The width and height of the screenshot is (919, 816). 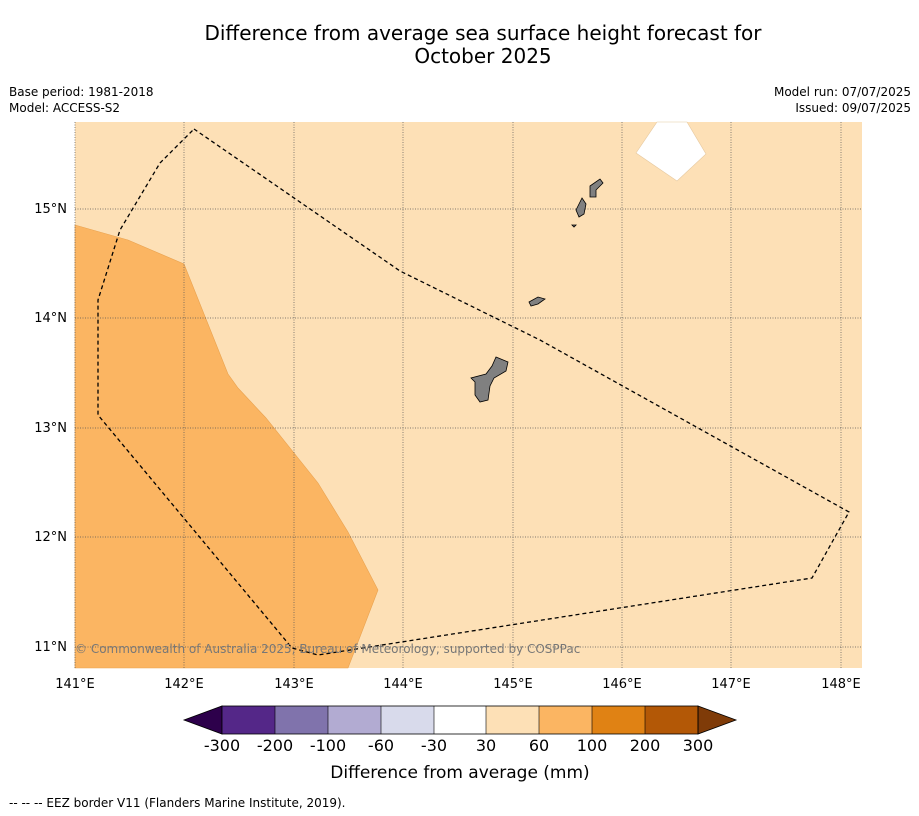 What do you see at coordinates (81, 92) in the screenshot?
I see `base-period-text: Base period: 1981-2018` at bounding box center [81, 92].